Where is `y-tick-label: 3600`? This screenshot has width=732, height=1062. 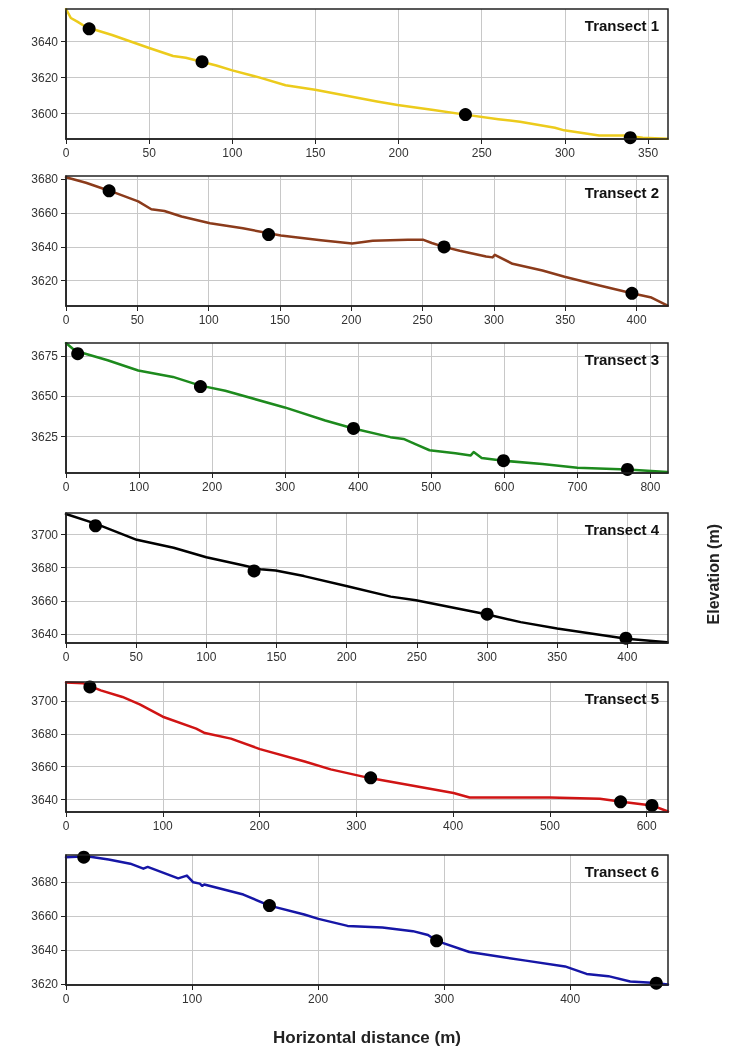
y-tick-label: 3600 is located at coordinates (45, 113).